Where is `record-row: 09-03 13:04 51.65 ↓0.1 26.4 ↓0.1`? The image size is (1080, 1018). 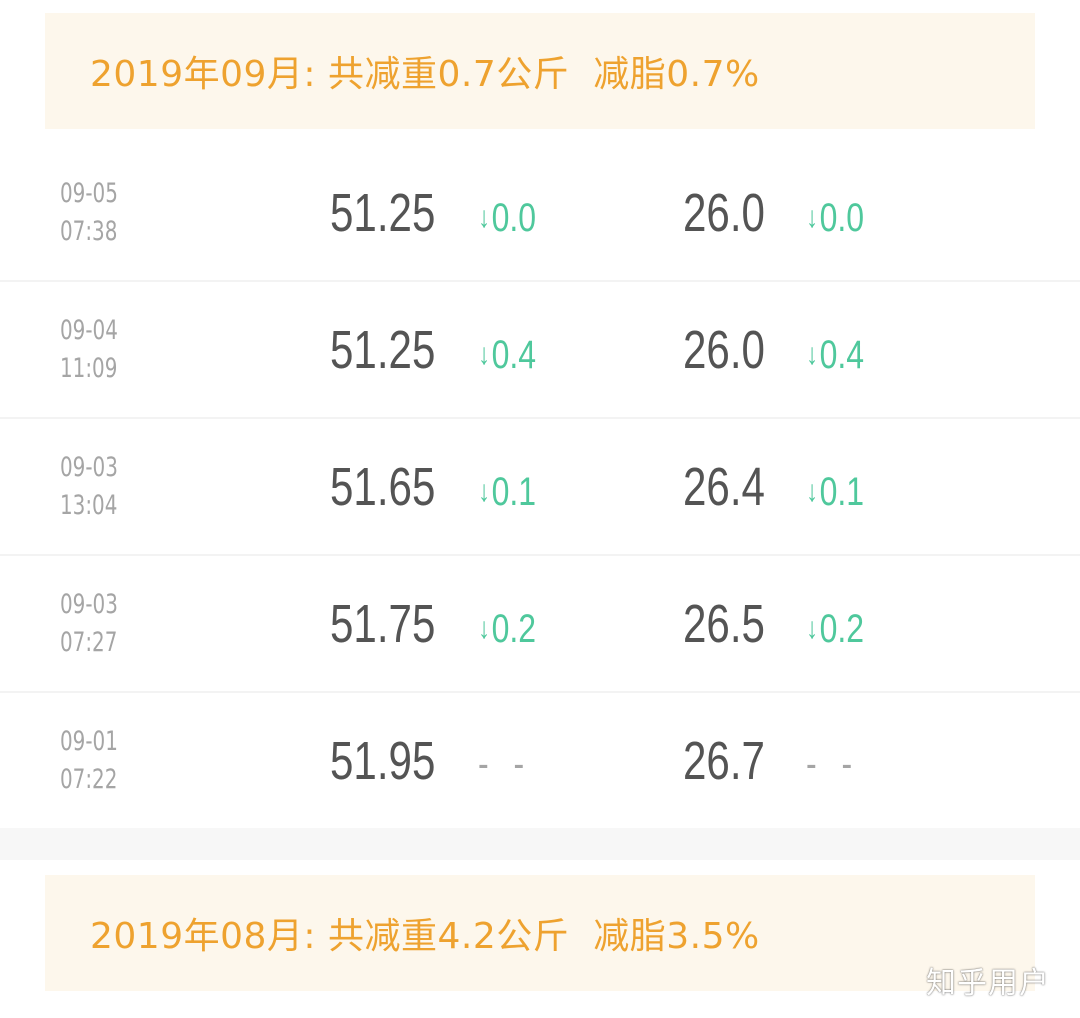 record-row: 09-03 13:04 51.65 ↓0.1 26.4 ↓0.1 is located at coordinates (540, 487).